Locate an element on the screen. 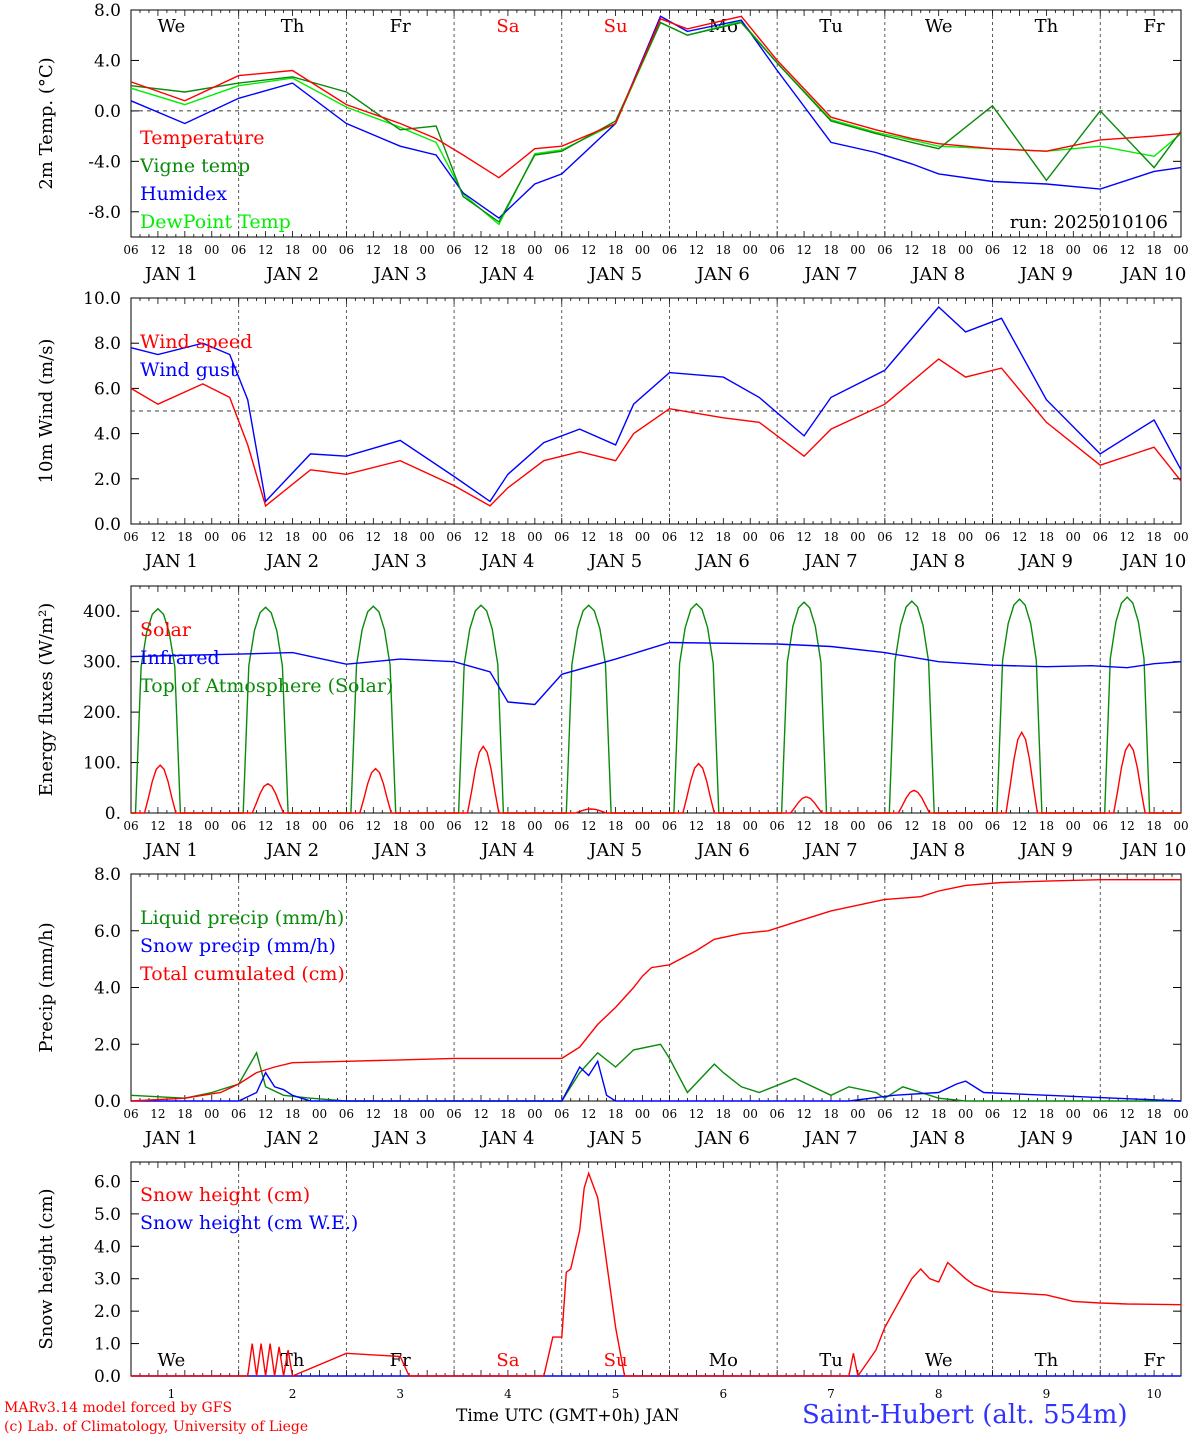  series-dewpoint-temp is located at coordinates (656, 123).